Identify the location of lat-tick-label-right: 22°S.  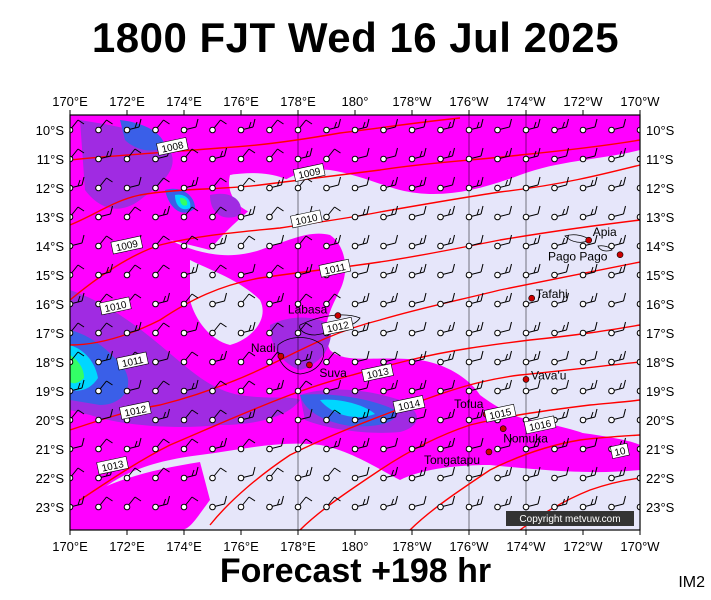
(660, 478).